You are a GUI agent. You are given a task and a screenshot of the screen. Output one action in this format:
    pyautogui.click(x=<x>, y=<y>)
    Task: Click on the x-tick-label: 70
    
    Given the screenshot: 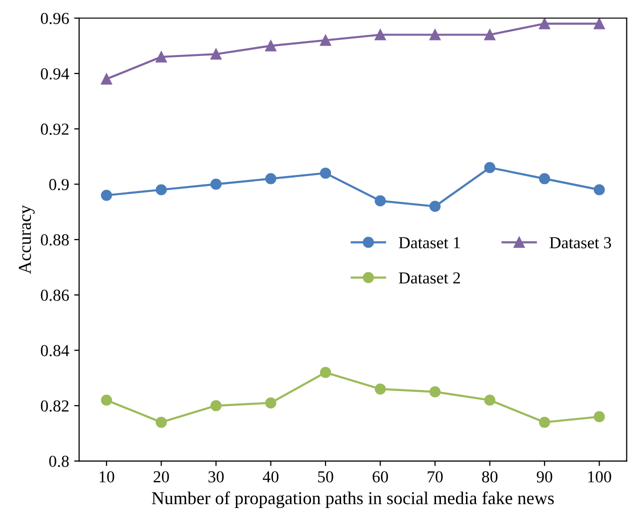 What is the action you would take?
    pyautogui.click(x=435, y=476)
    